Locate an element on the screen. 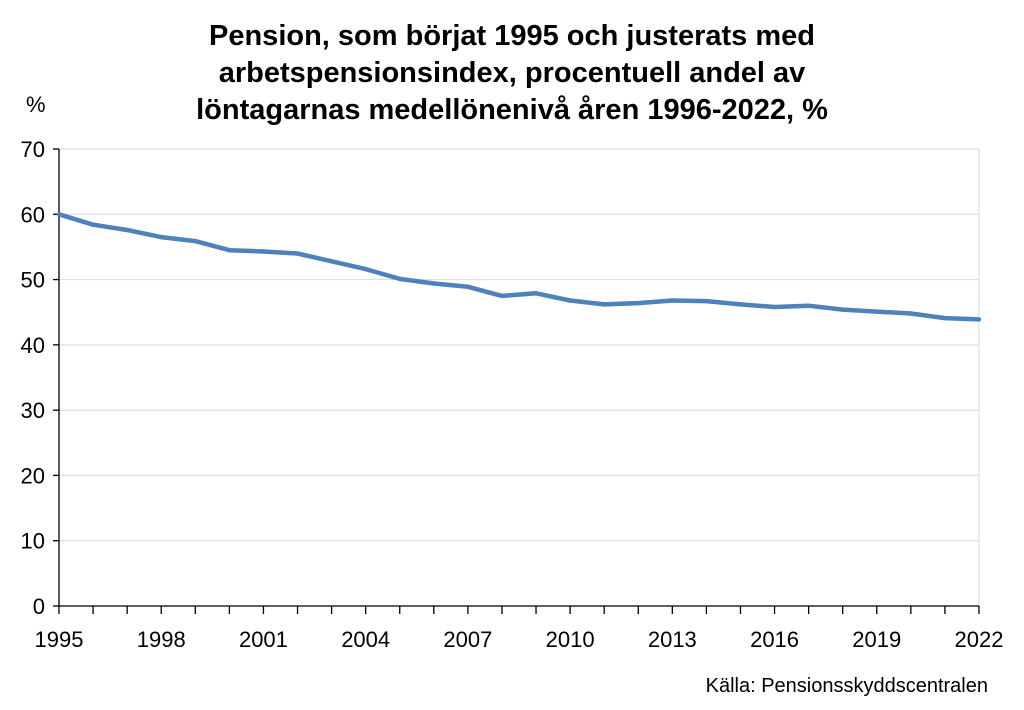 Image resolution: width=1024 pixels, height=710 pixels. y-tick-label: 20 is located at coordinates (33, 475).